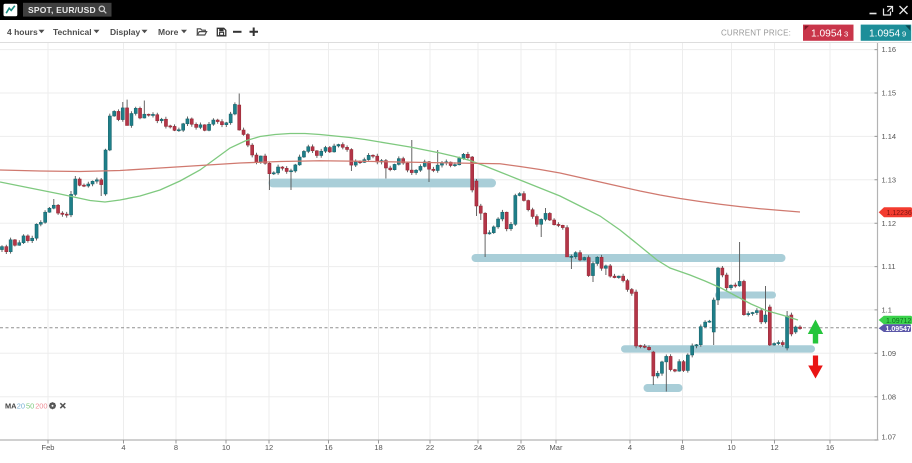 The height and width of the screenshot is (463, 912). I want to click on svg-text: 1.07, so click(889, 437).